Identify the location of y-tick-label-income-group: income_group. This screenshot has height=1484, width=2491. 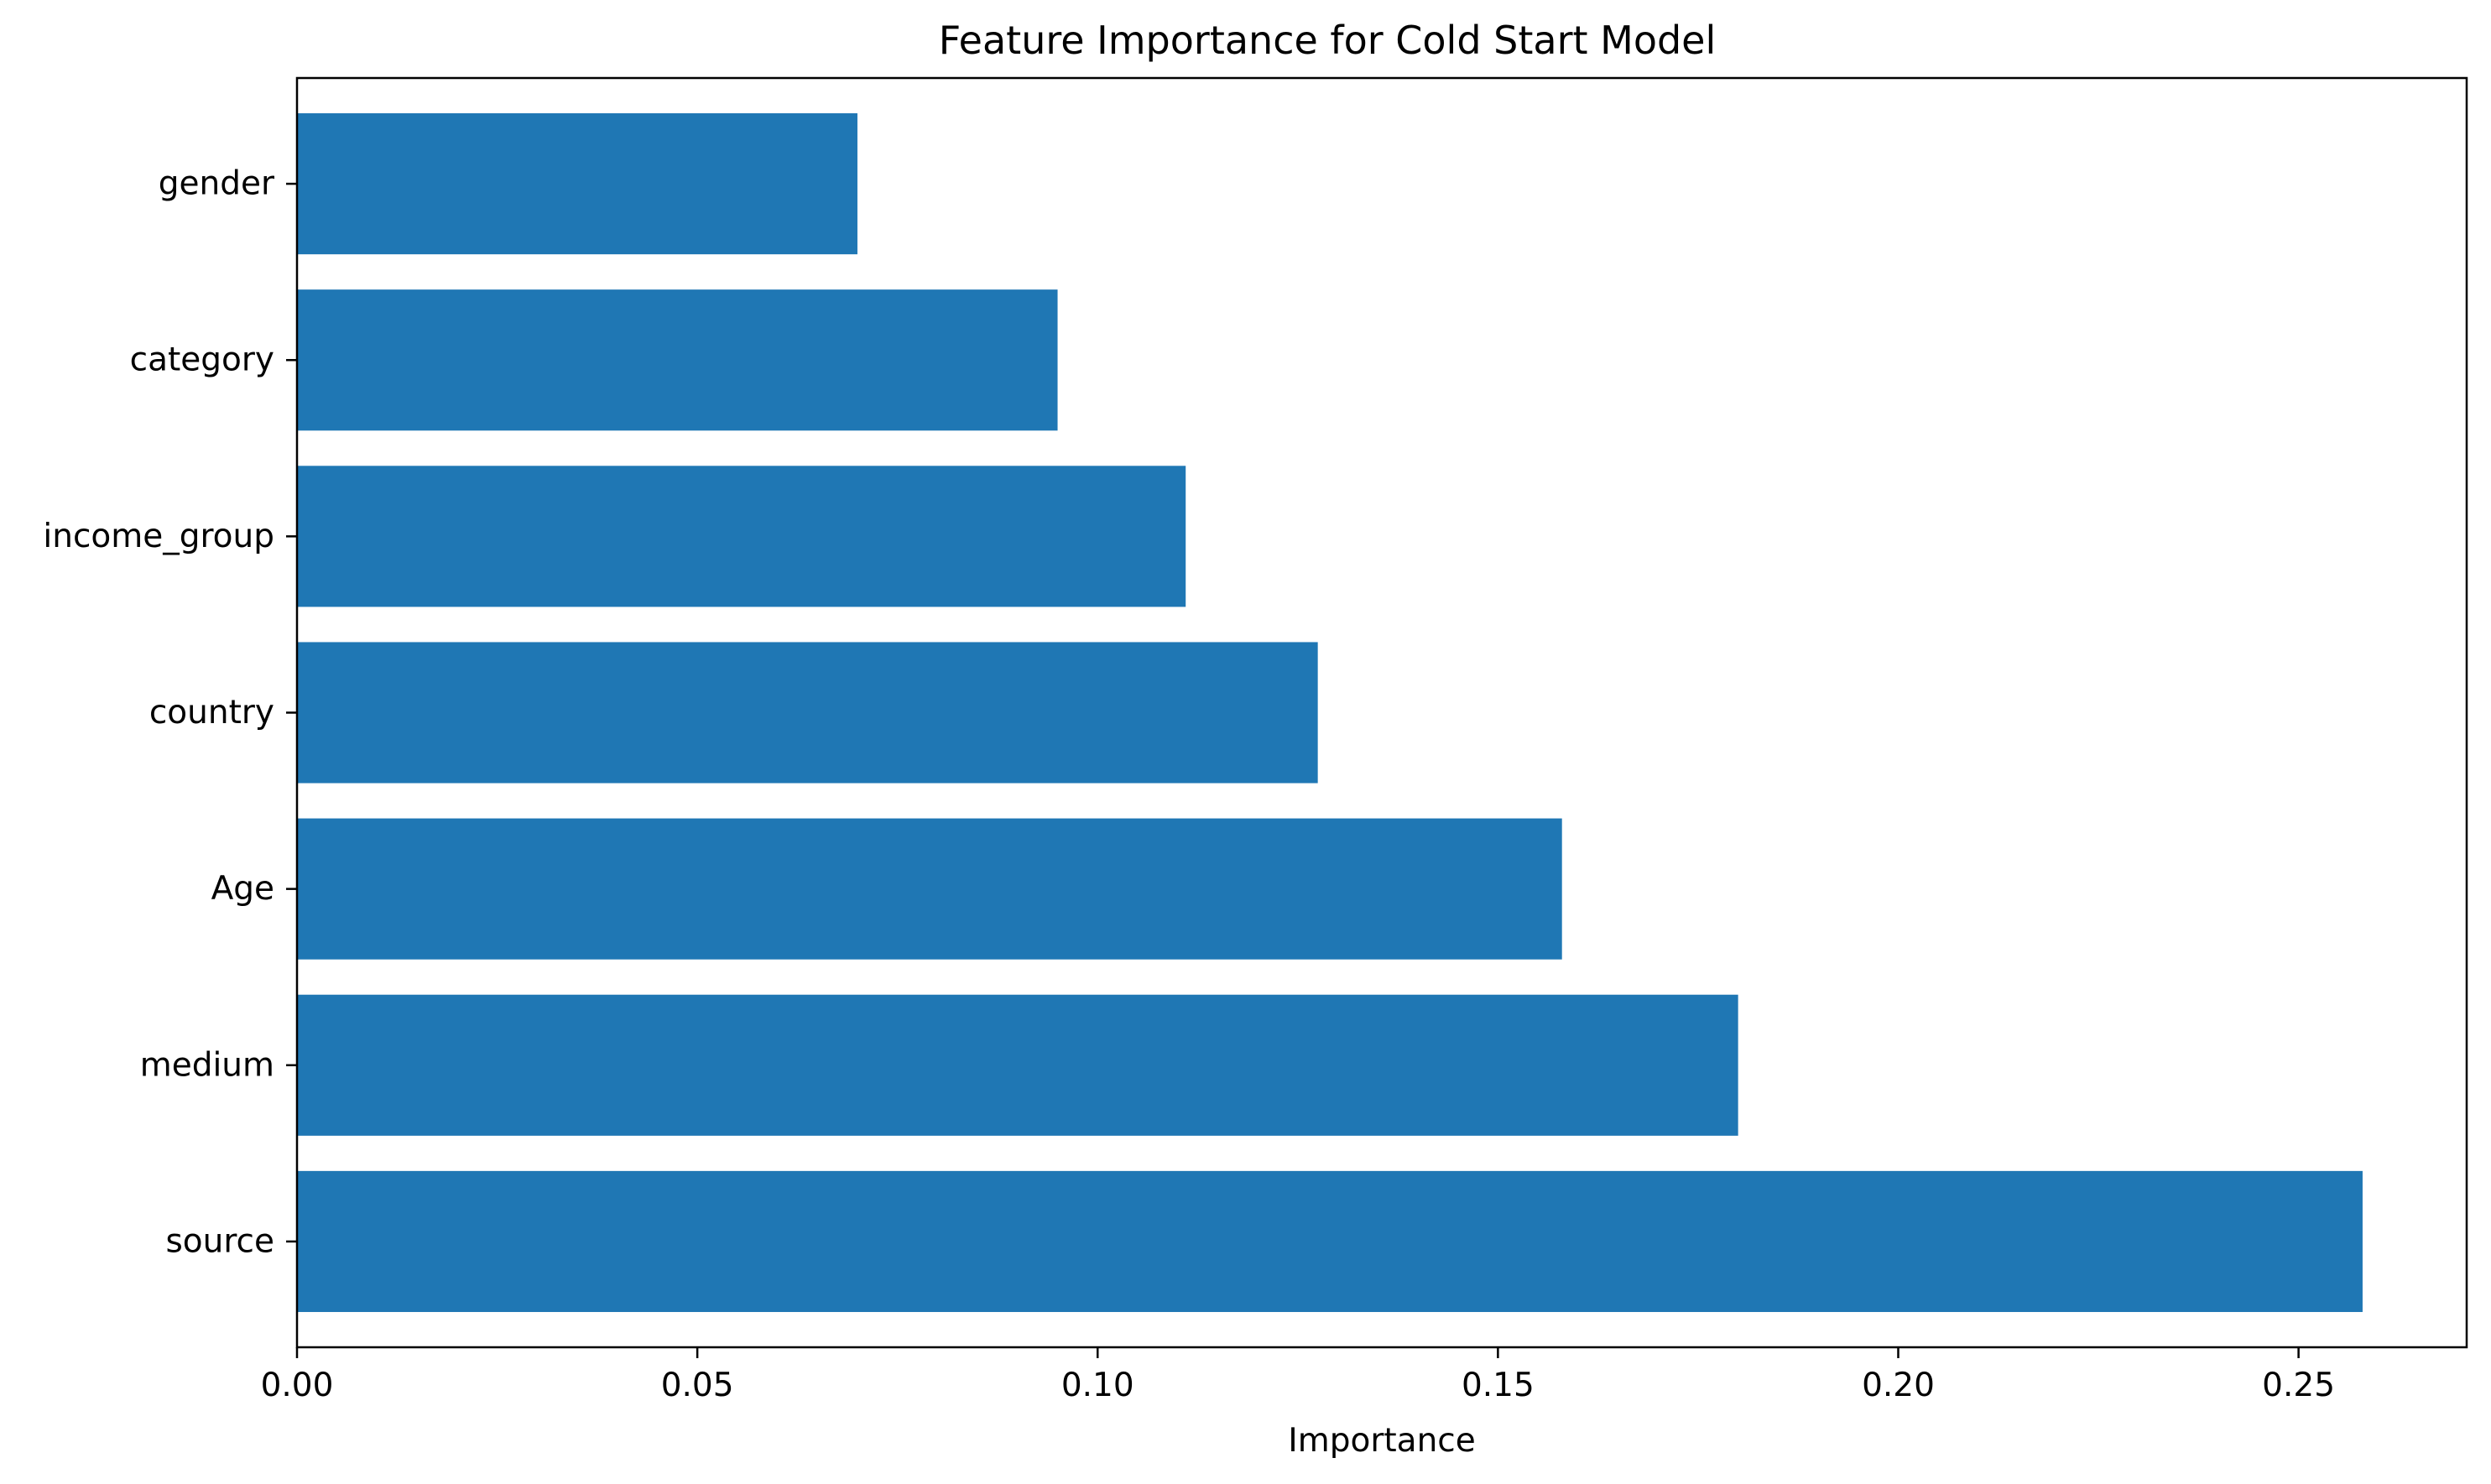
(158, 536).